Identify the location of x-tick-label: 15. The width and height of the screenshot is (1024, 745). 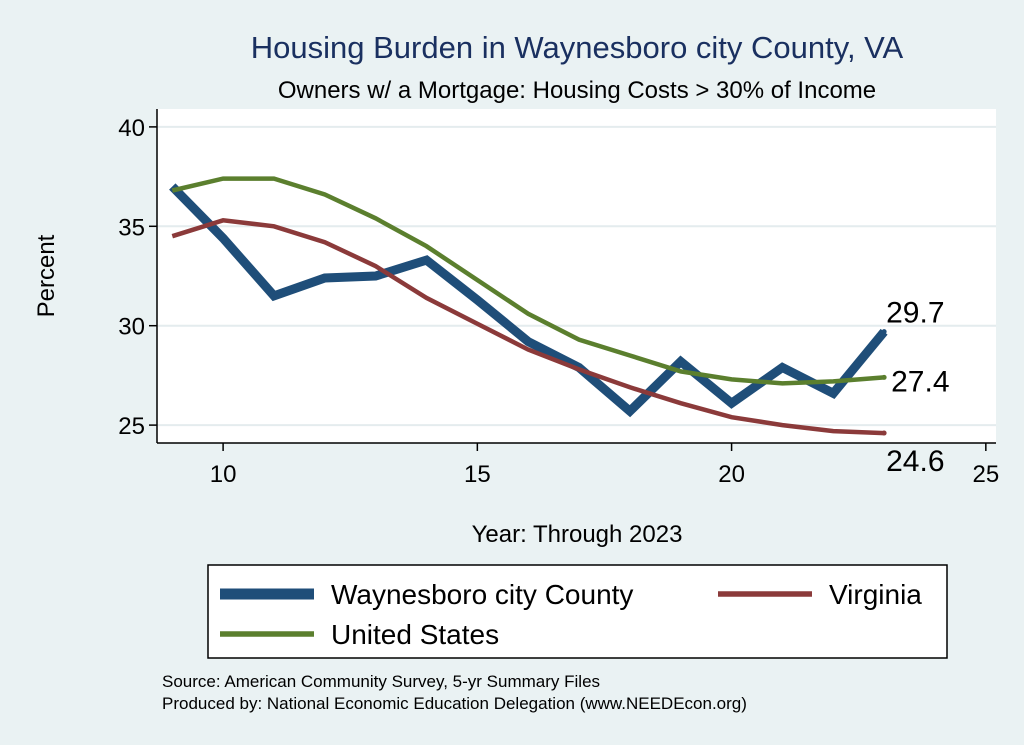
(477, 474).